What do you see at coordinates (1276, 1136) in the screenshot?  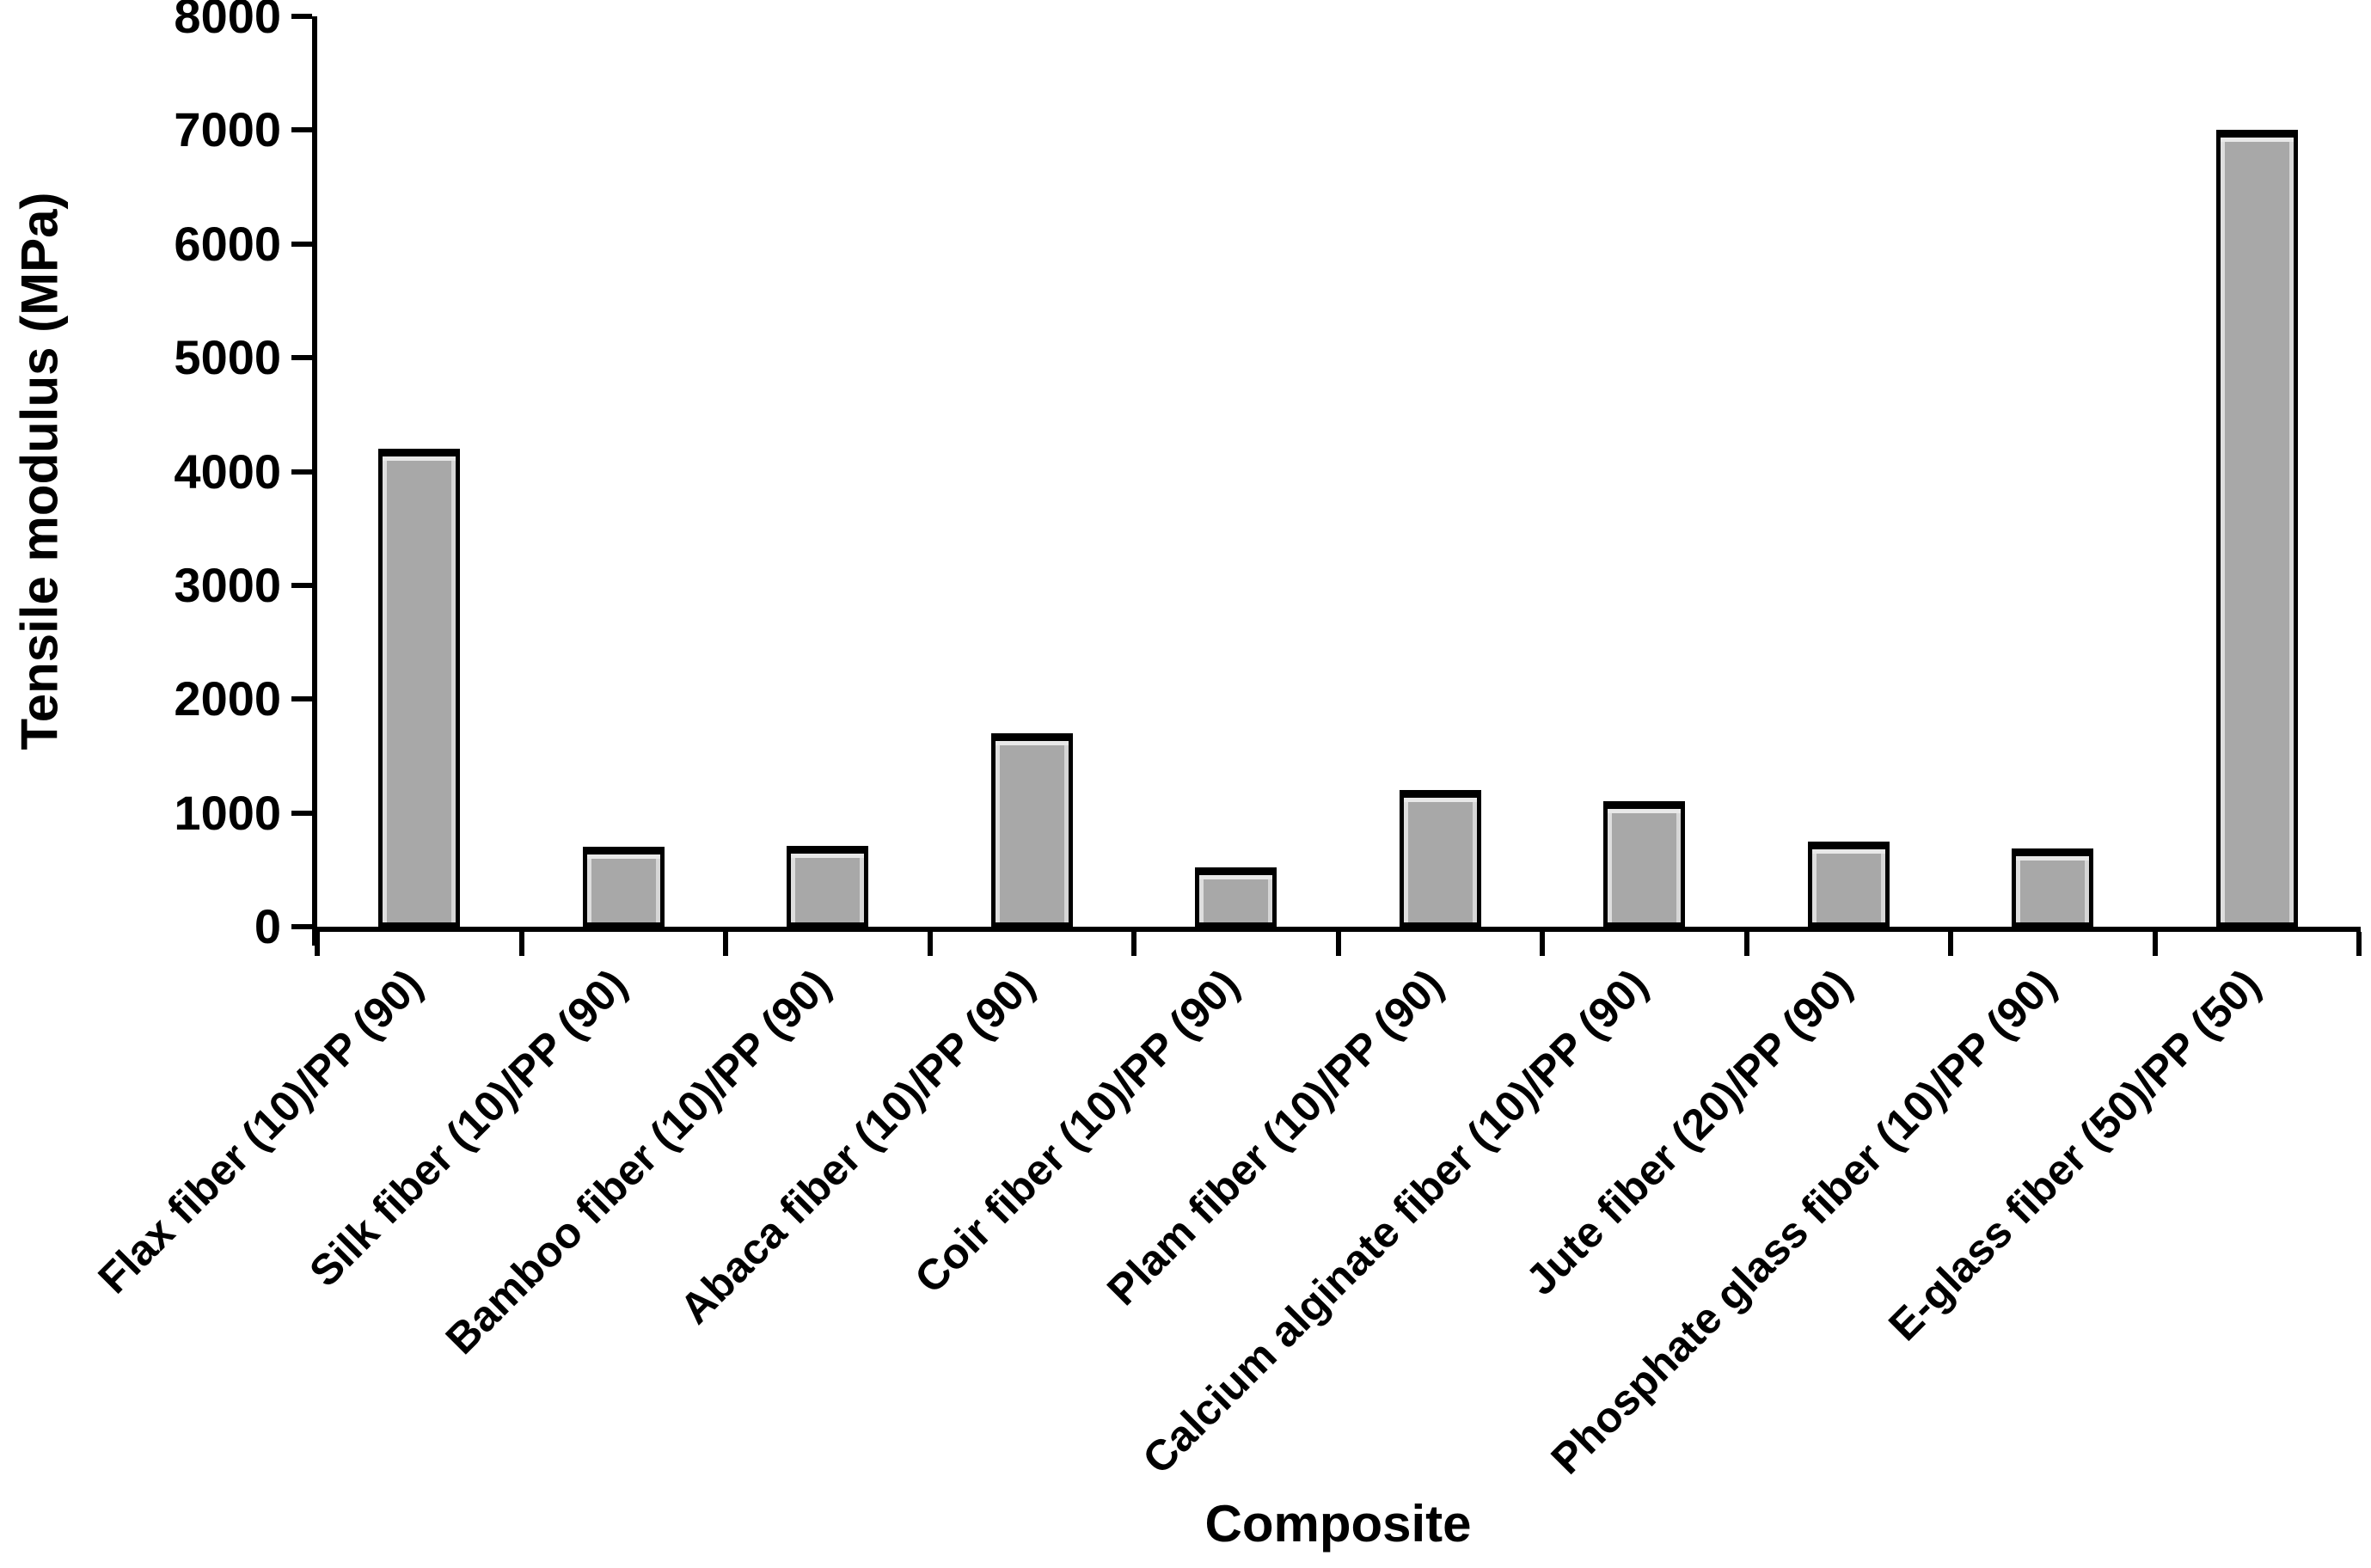 I see `category-label-text: Plam fiber (10)/PP (90)` at bounding box center [1276, 1136].